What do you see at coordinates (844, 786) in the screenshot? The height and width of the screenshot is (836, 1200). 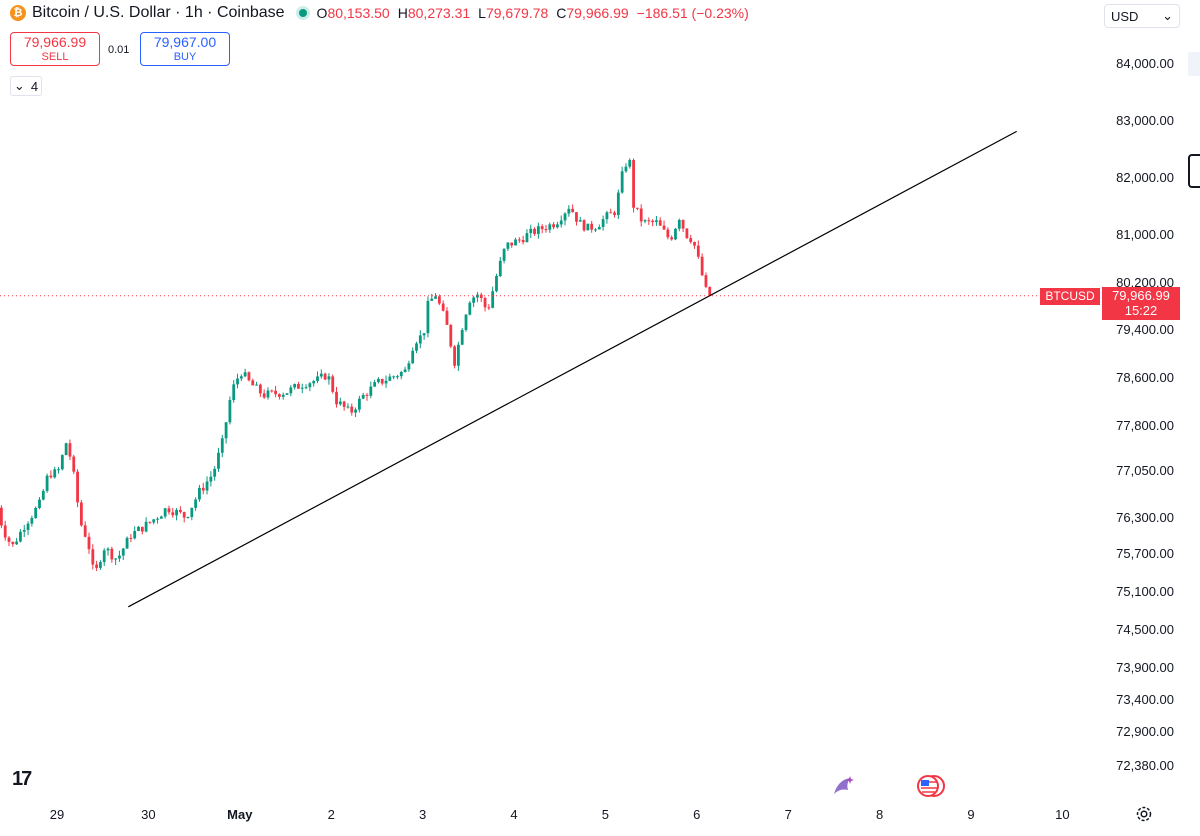 I see `sparkle-icon` at bounding box center [844, 786].